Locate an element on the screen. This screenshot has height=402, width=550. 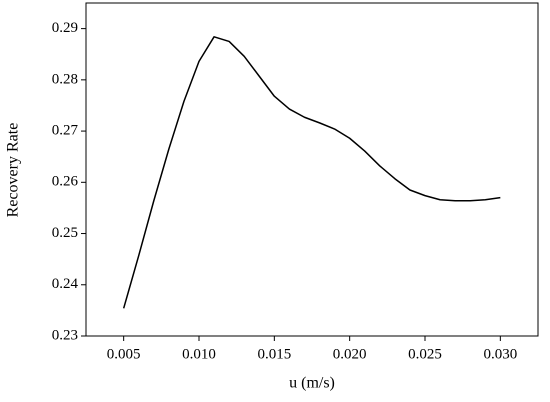
y-tick-label: 0.25 is located at coordinates (65, 233).